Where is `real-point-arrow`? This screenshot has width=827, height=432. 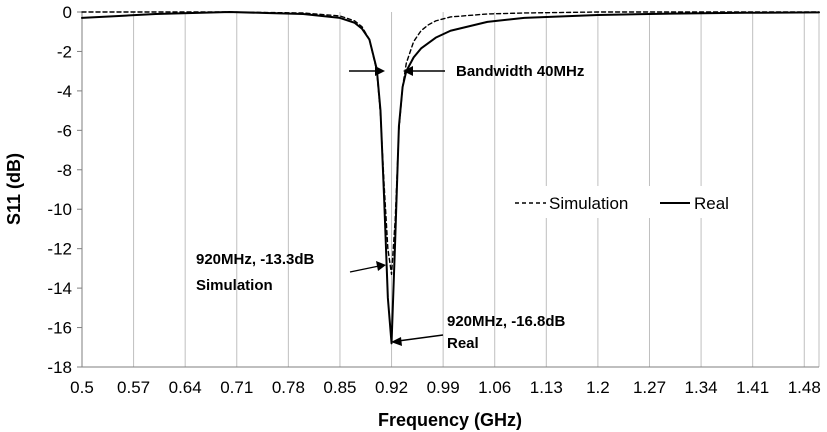 real-point-arrow is located at coordinates (417, 340).